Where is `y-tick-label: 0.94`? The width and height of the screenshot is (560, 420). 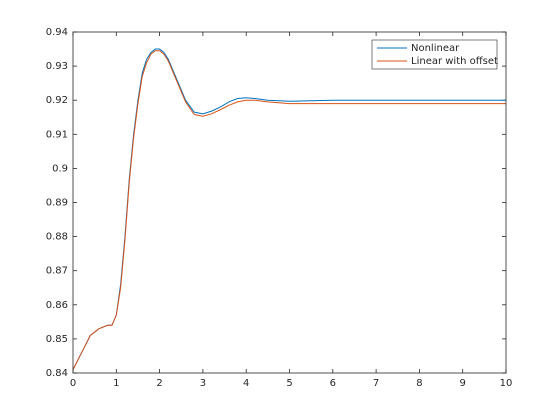
y-tick-label: 0.94 is located at coordinates (57, 32).